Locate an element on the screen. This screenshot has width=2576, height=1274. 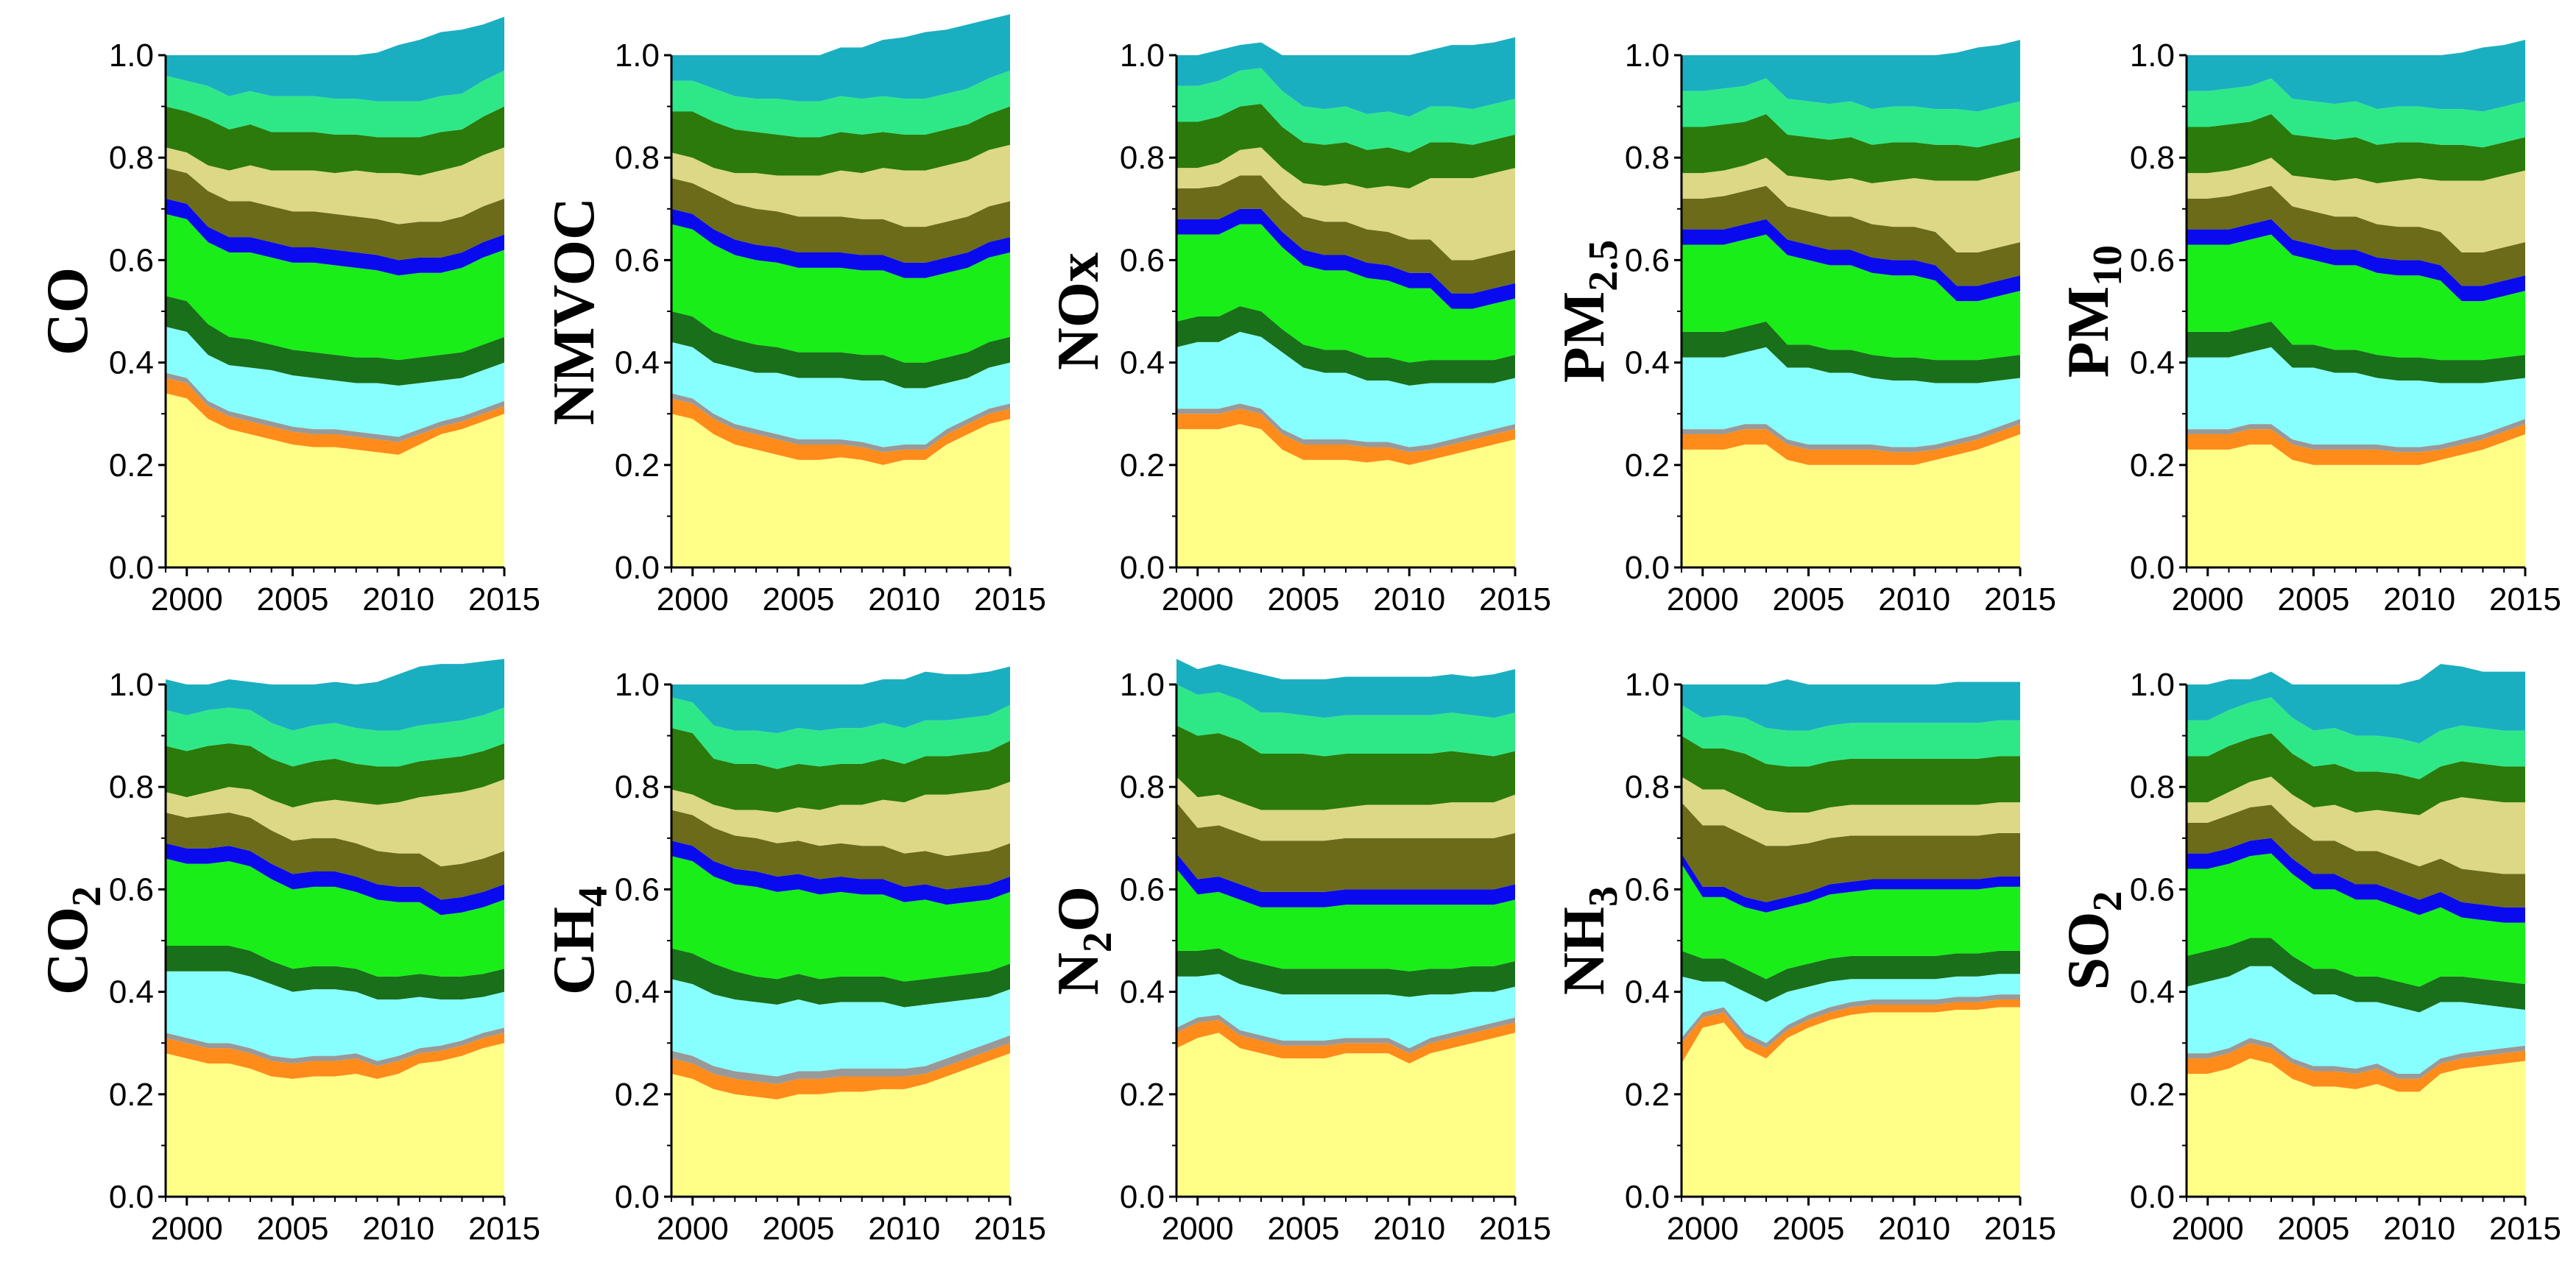
pollutant-label: CO2 is located at coordinates (72, 940).